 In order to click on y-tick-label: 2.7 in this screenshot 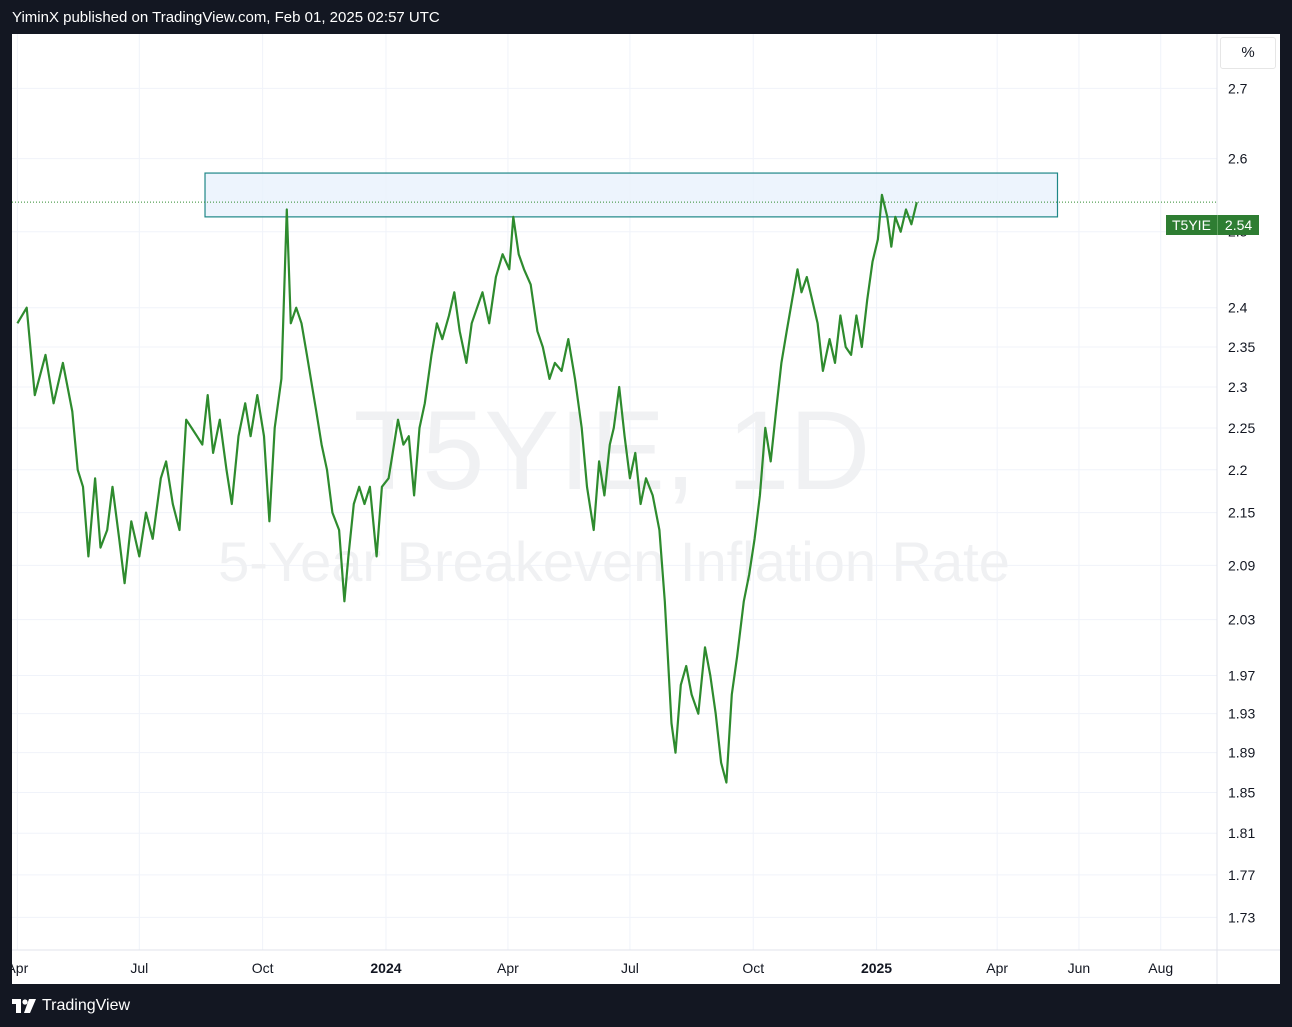, I will do `click(1238, 88)`.